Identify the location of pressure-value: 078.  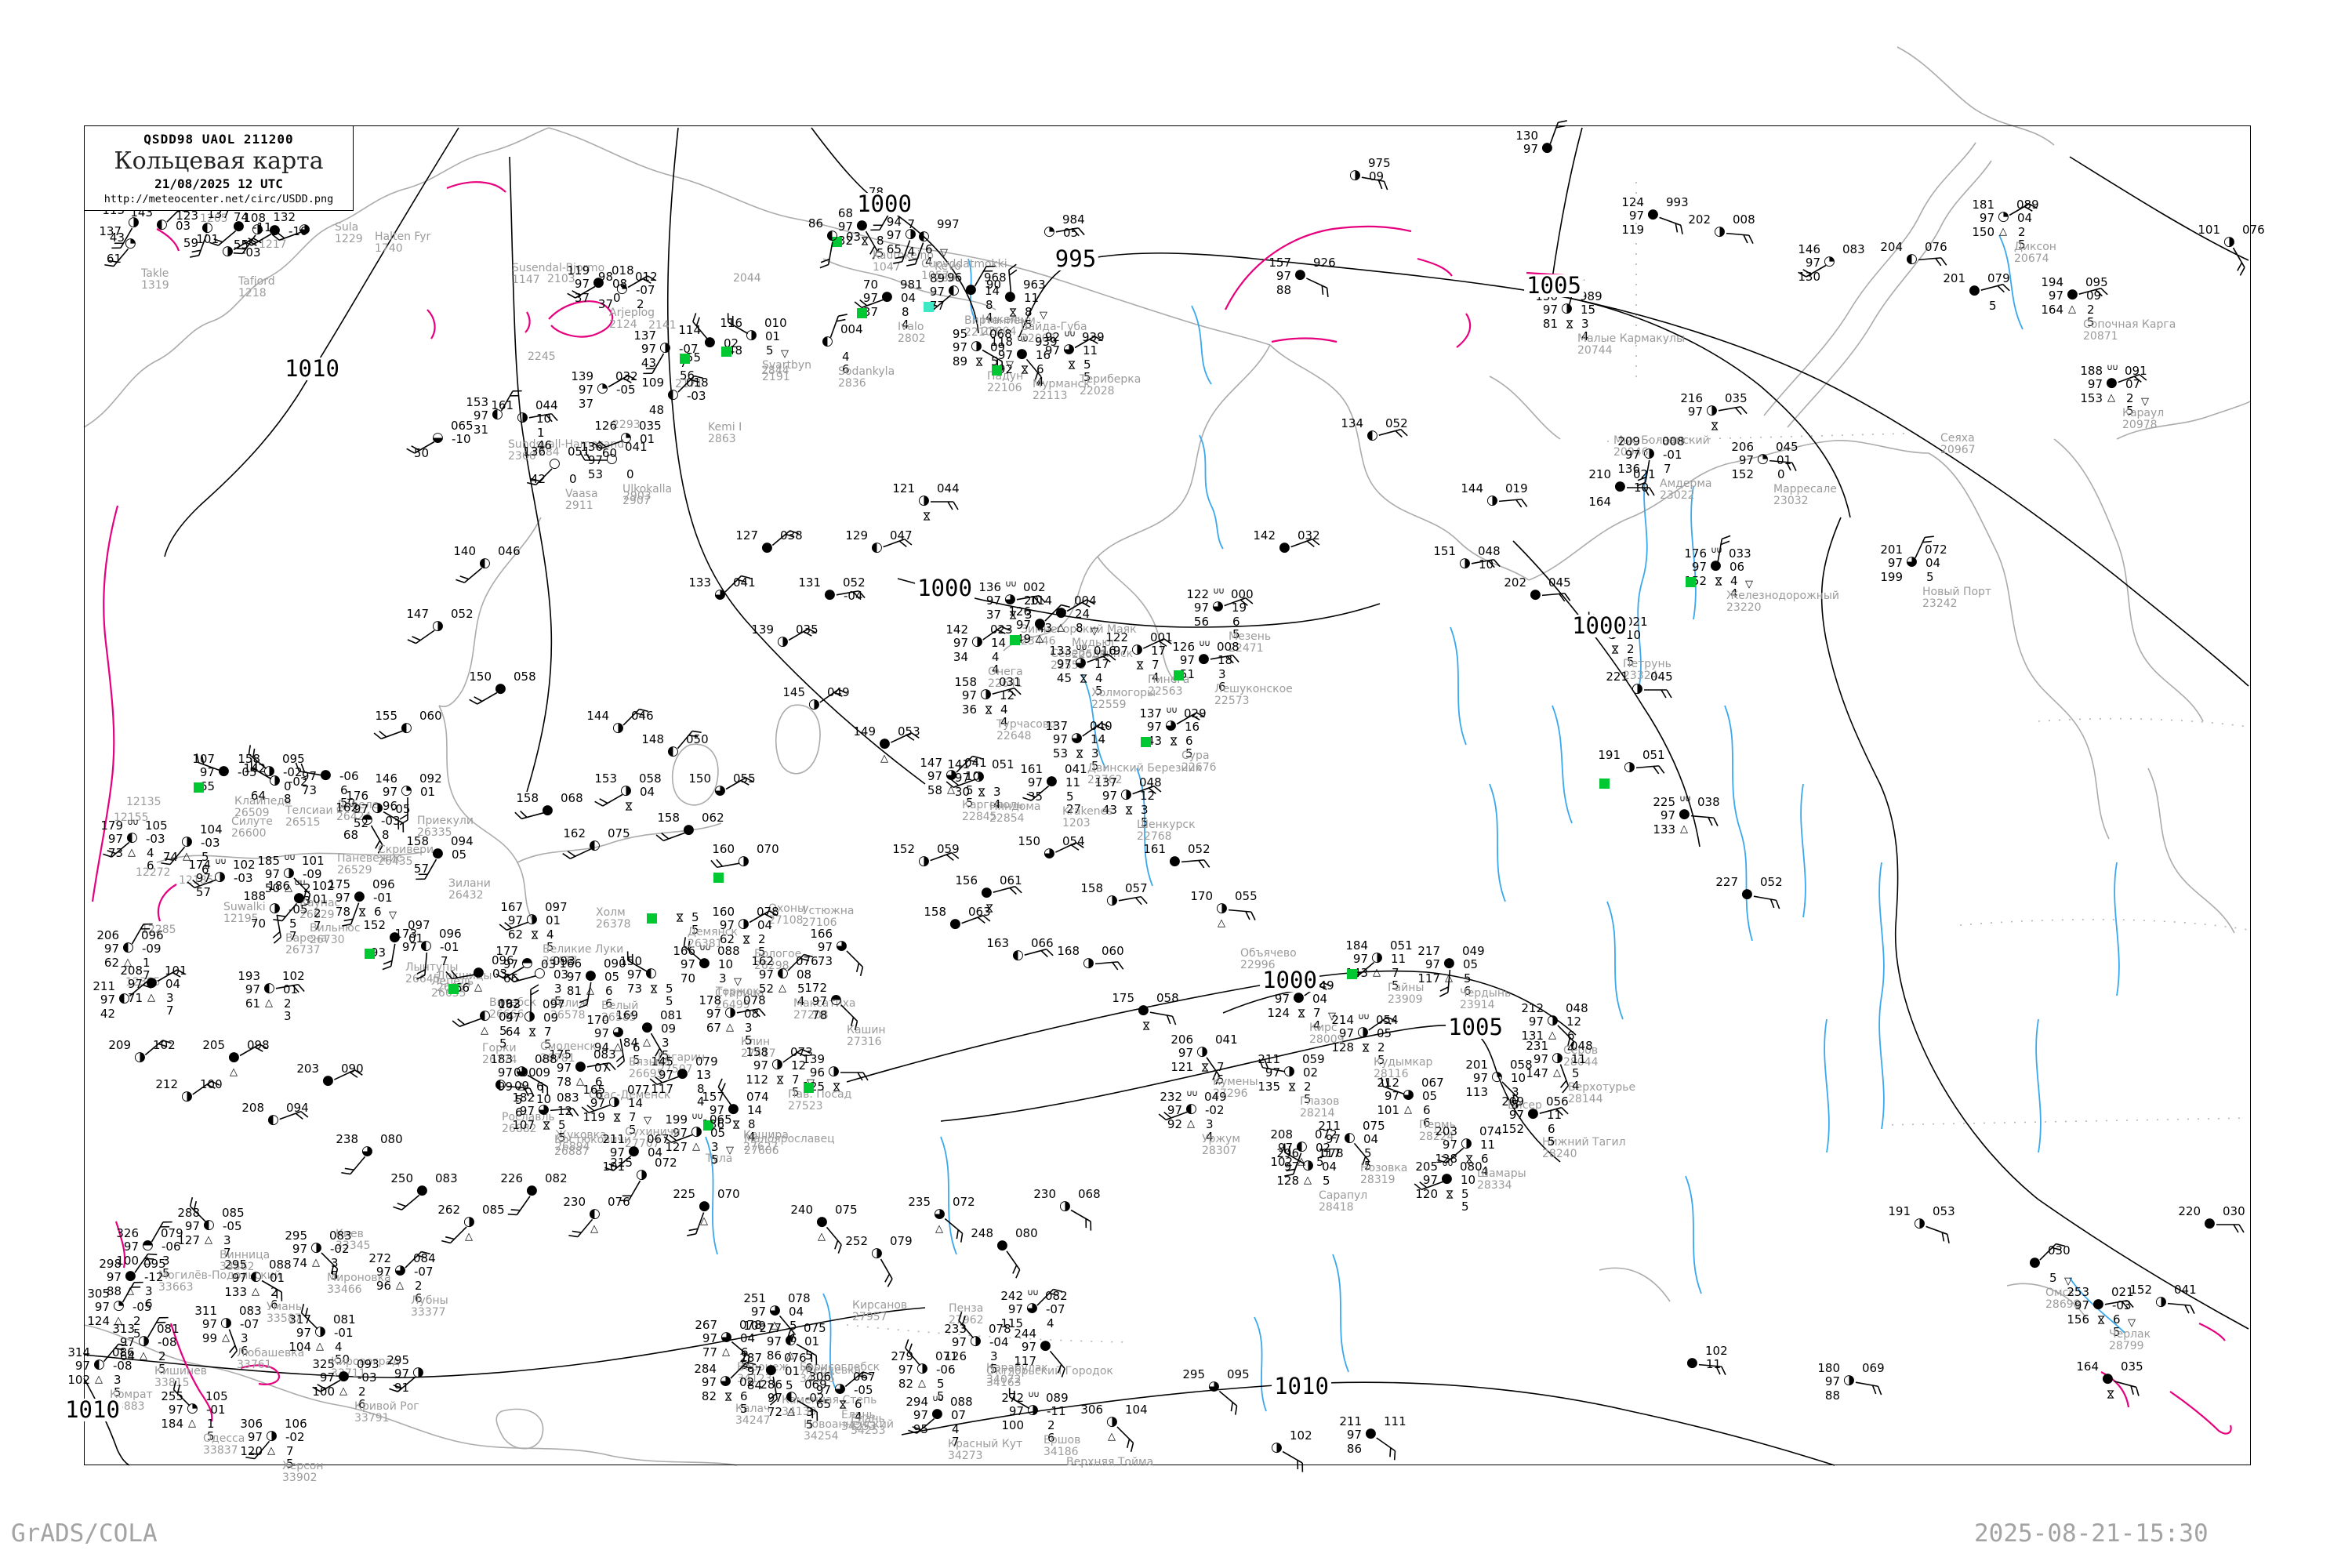
(1332, 1153).